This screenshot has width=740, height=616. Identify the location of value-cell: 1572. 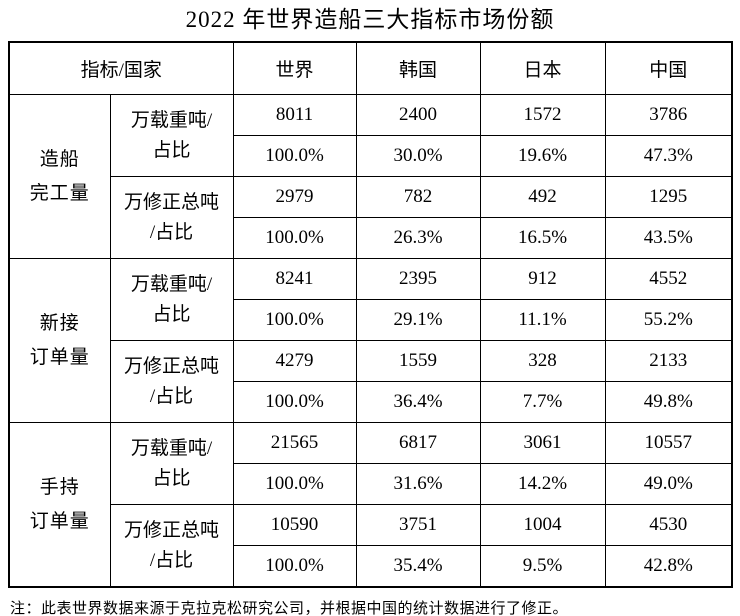
(542, 115).